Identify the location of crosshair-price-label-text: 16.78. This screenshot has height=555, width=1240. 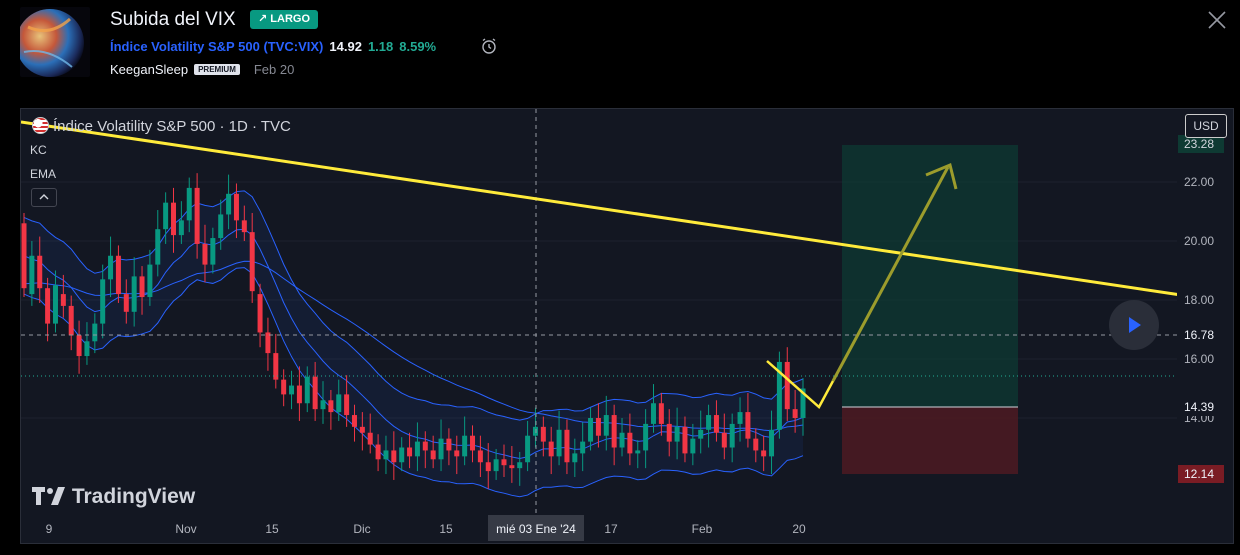
(1199, 335).